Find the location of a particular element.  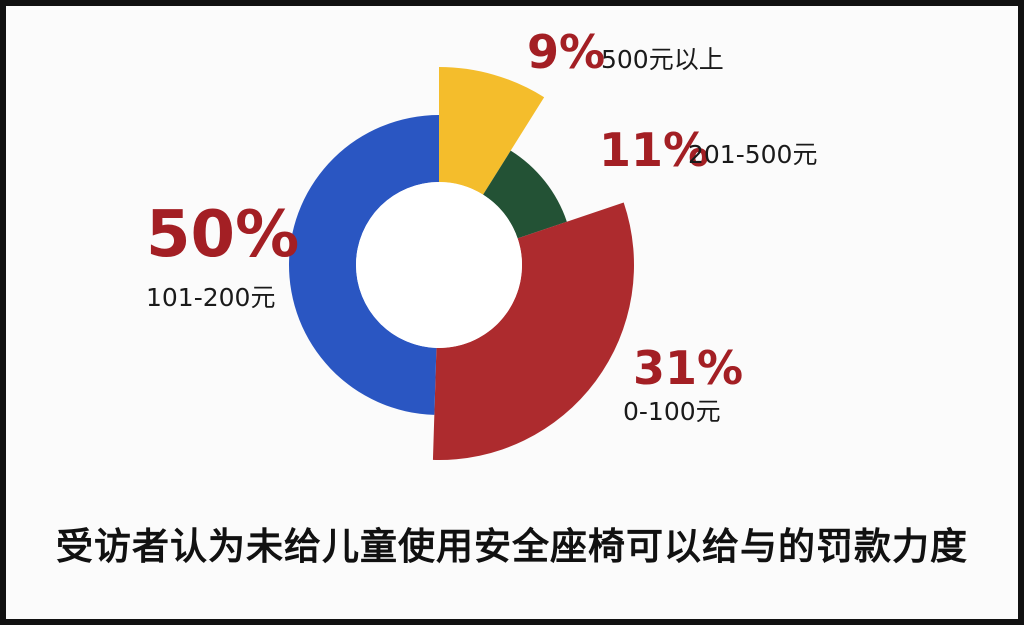

slice-percent-201-500: 11% is located at coordinates (654, 150).